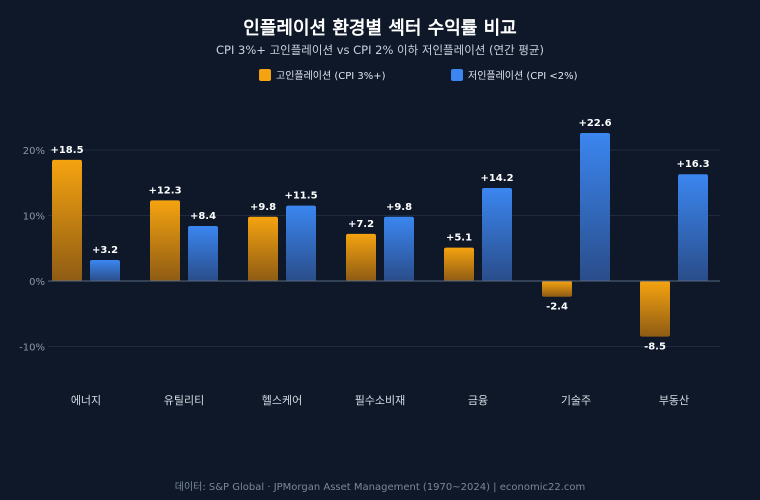 This screenshot has height=500, width=760. I want to click on data-label: +16.3, so click(692, 164).